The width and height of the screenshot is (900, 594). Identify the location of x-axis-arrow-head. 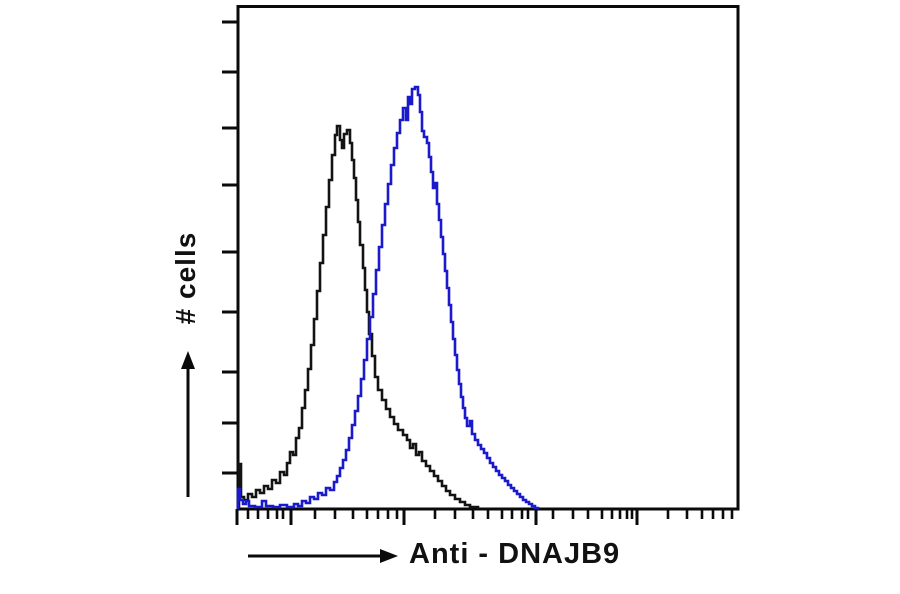
(389, 556).